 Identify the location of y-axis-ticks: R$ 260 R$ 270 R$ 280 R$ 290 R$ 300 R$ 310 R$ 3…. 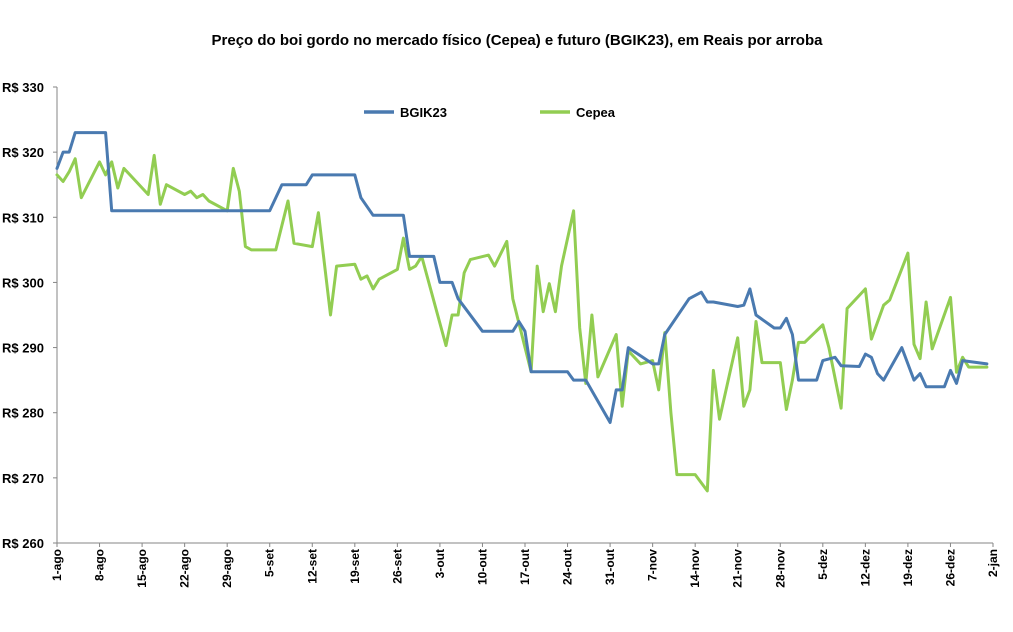
(29, 315).